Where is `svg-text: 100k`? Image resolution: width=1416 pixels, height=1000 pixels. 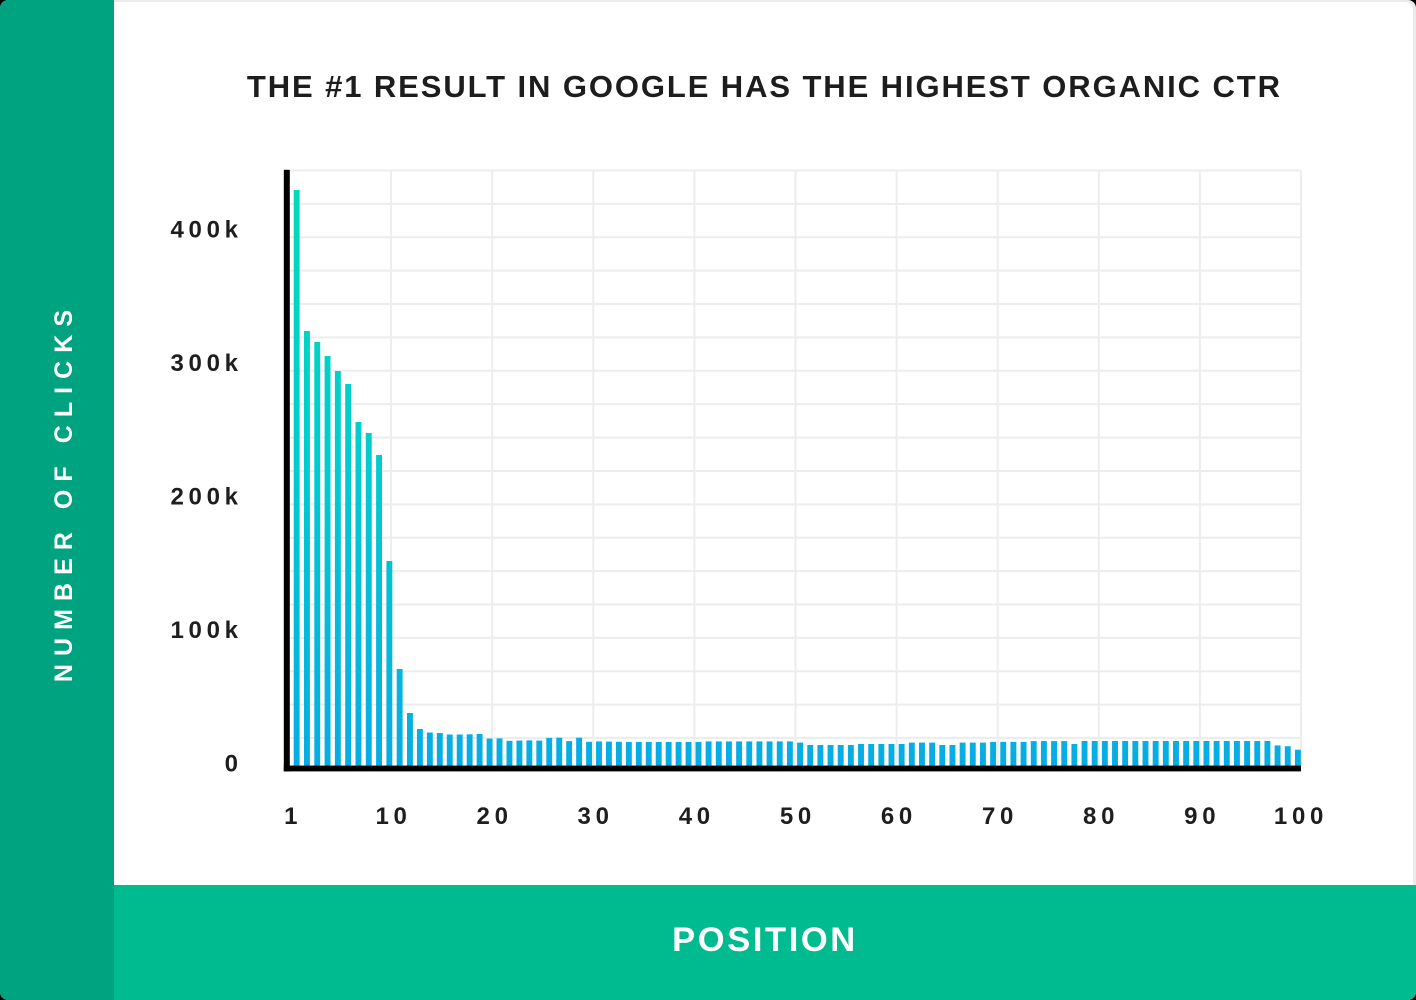
svg-text: 100k is located at coordinates (206, 630).